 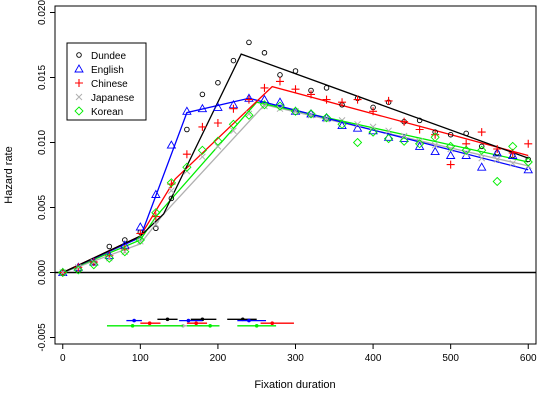 I want to click on x-tick-label: 300, so click(x=295, y=358).